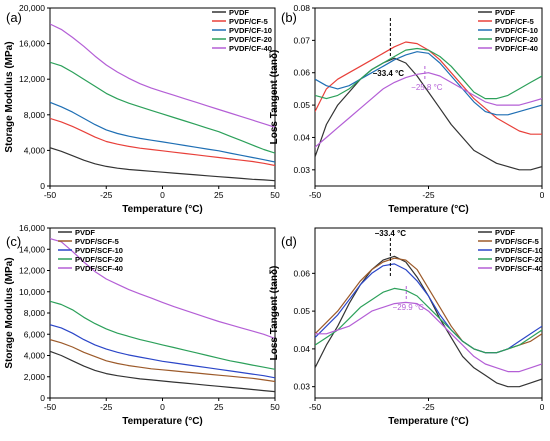  What do you see at coordinates (13, 241) in the screenshot?
I see `panel-label: (c)` at bounding box center [13, 241].